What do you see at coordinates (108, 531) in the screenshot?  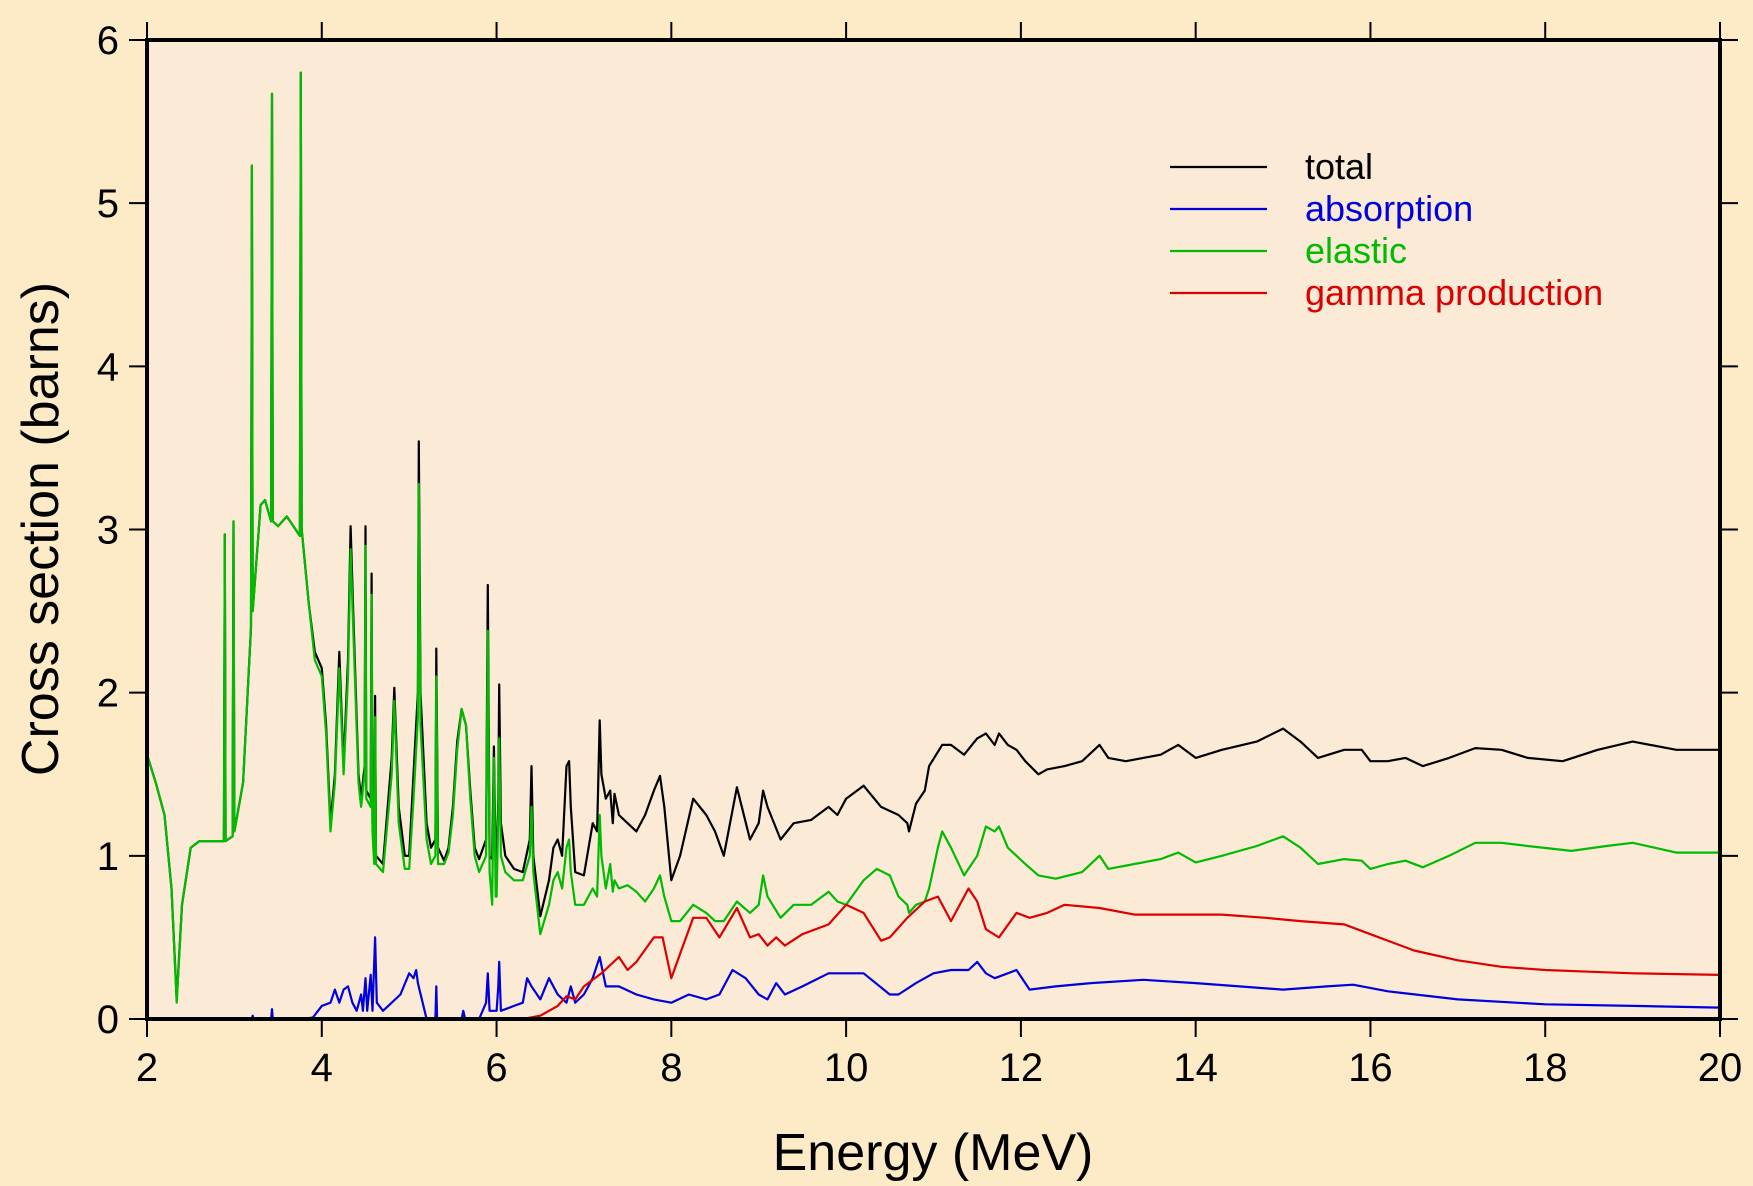 I see `y-tick-label: 3` at bounding box center [108, 531].